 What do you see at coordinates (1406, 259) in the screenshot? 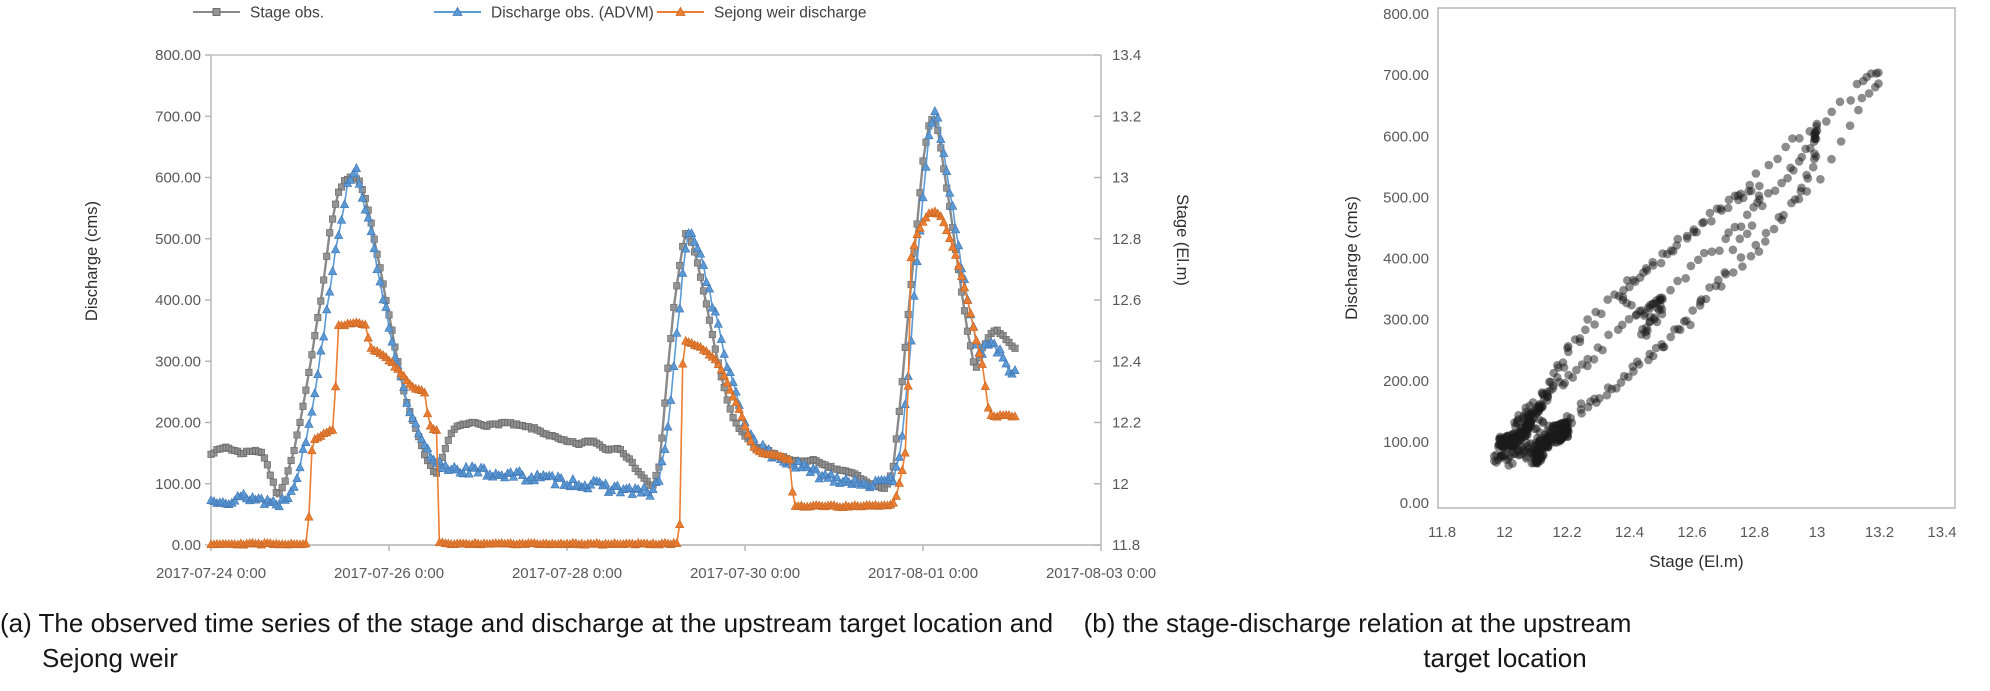
I see `y-axis-tick-label: 400.00` at bounding box center [1406, 259].